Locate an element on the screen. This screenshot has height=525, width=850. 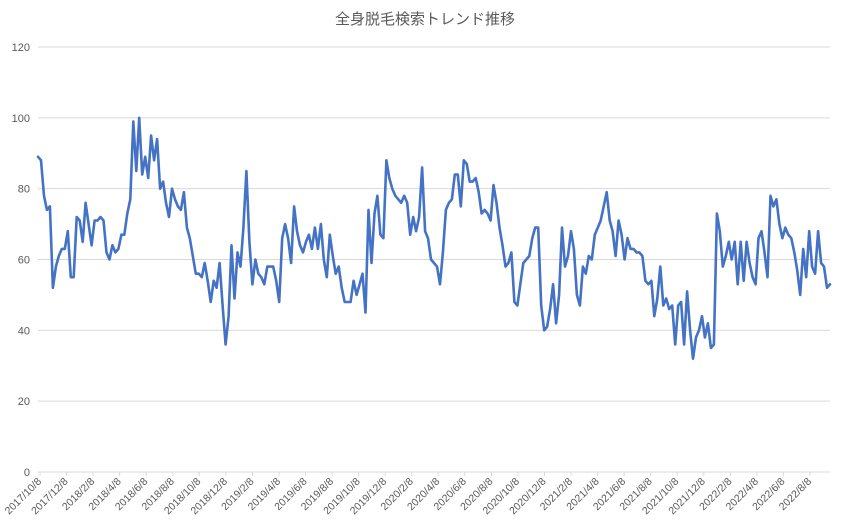
chart-title: 全身脱毛検索トレンド推移 is located at coordinates (424, 19).